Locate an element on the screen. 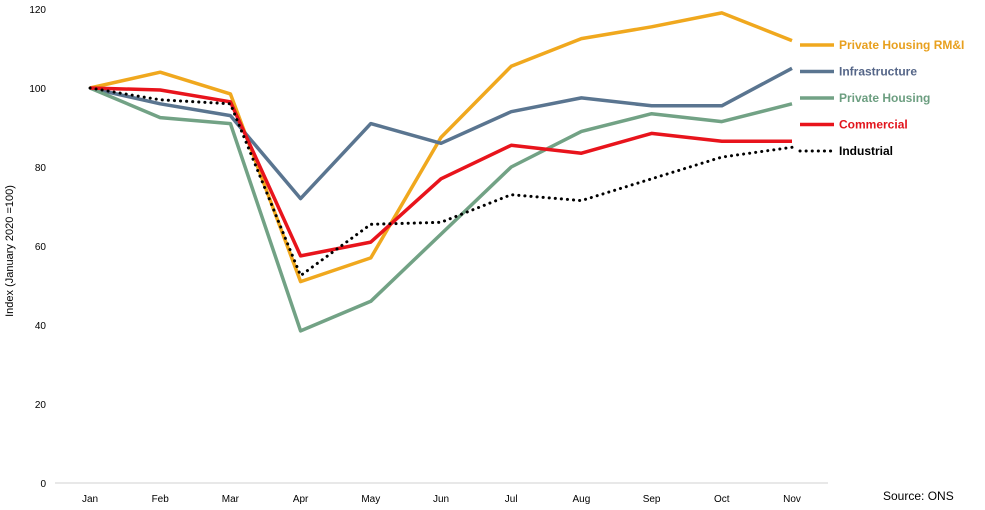 This screenshot has height=510, width=985. x-tick-label: Oct is located at coordinates (722, 499).